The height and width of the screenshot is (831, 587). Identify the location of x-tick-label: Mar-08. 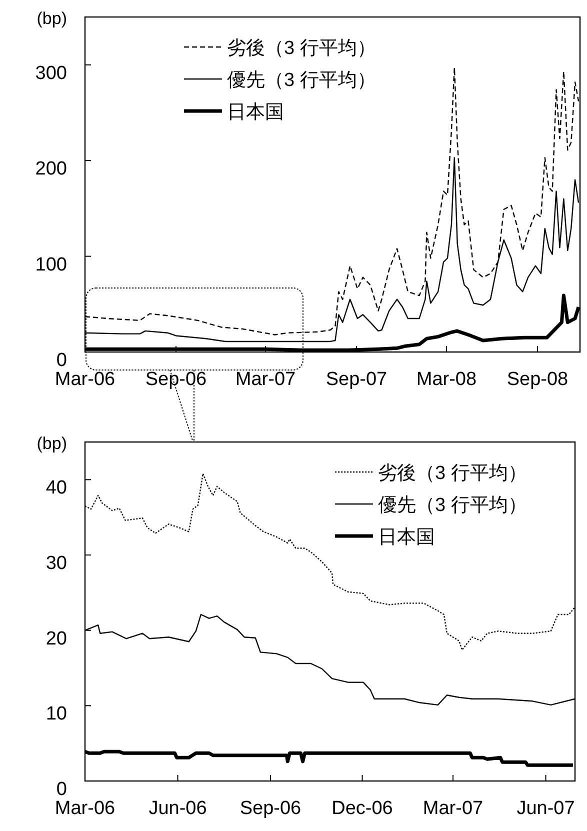
(446, 379).